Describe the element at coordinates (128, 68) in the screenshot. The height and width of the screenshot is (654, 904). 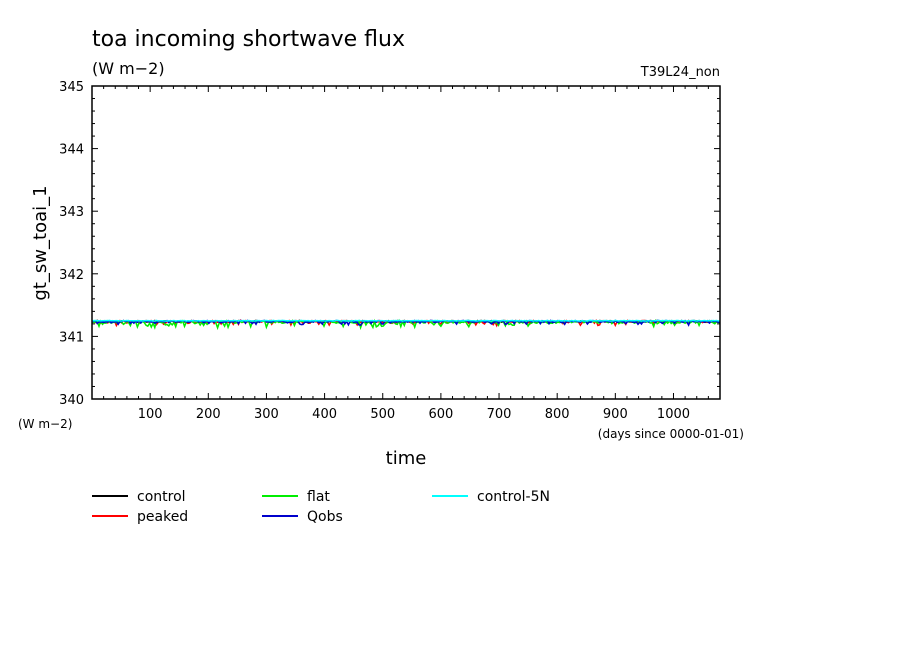
I see `chart-units: (W m−2)` at that location.